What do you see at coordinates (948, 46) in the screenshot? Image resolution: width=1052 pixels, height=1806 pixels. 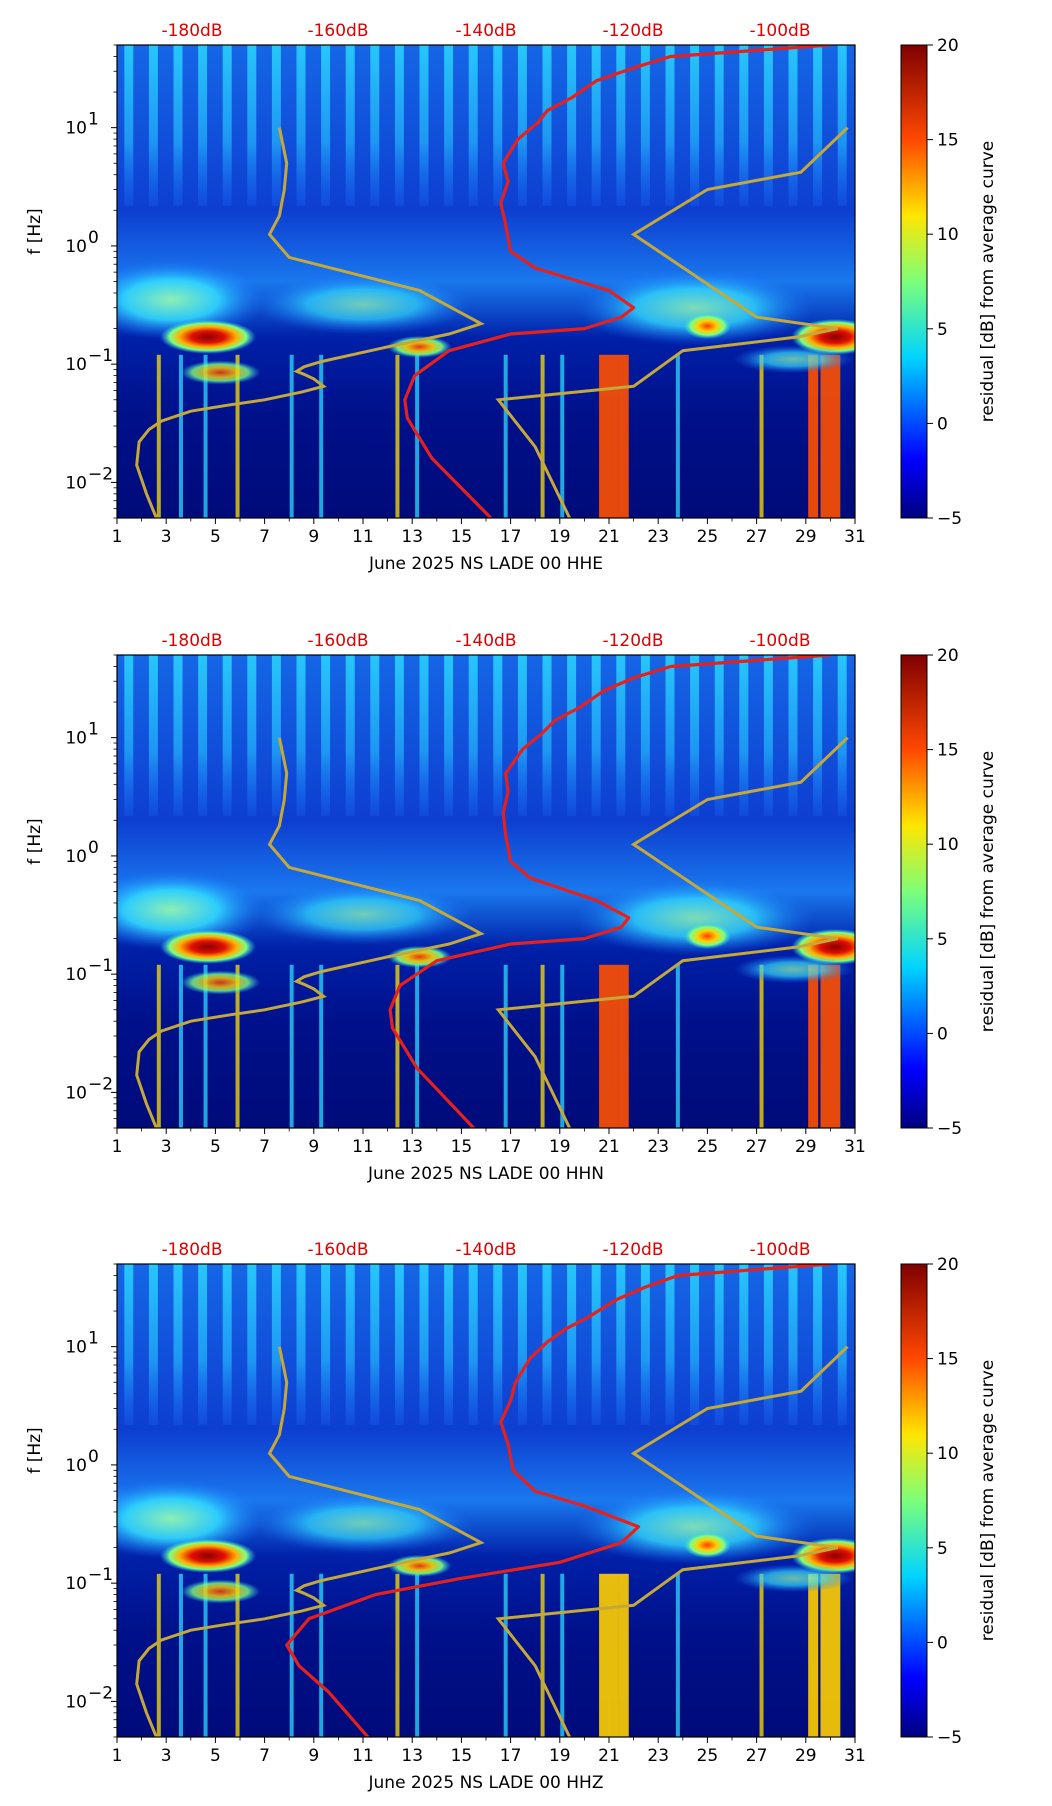 I see `colorbar-tick-label: 20` at bounding box center [948, 46].